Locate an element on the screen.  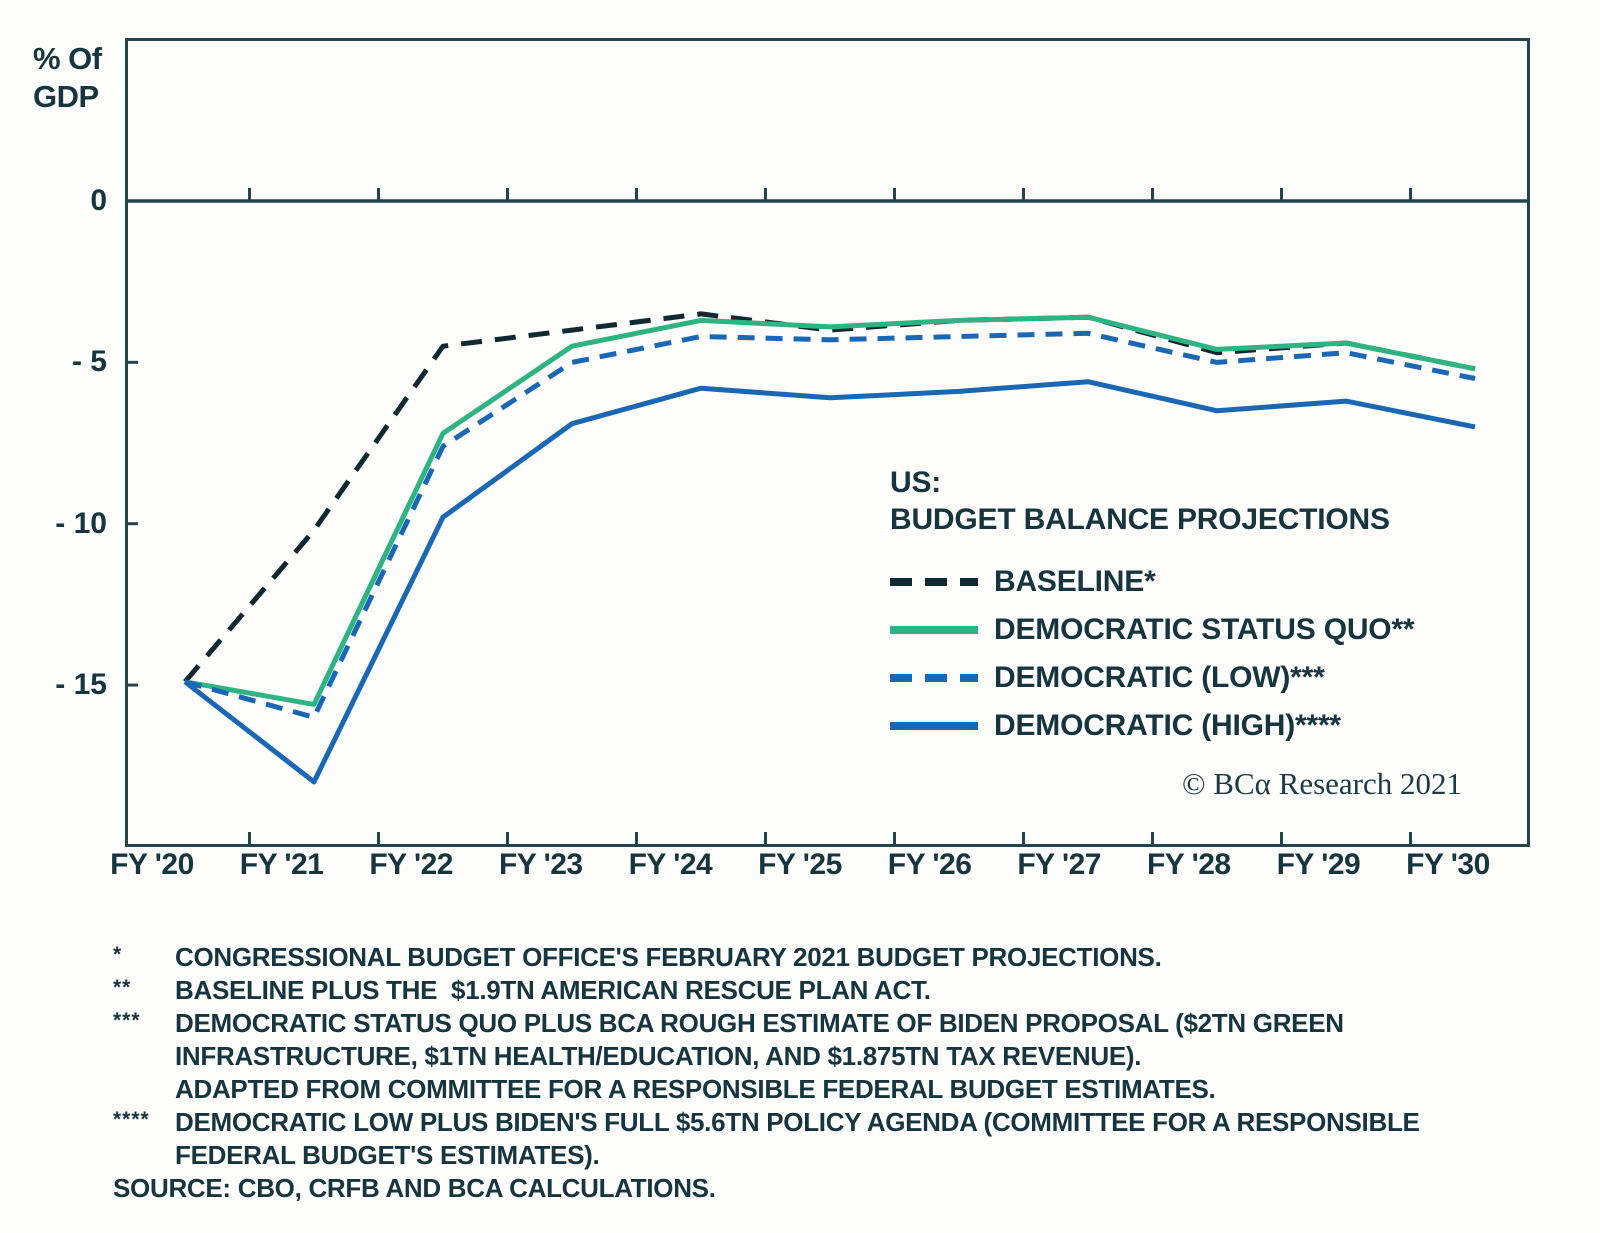
footnote-marker: **** is located at coordinates (131, 1119).